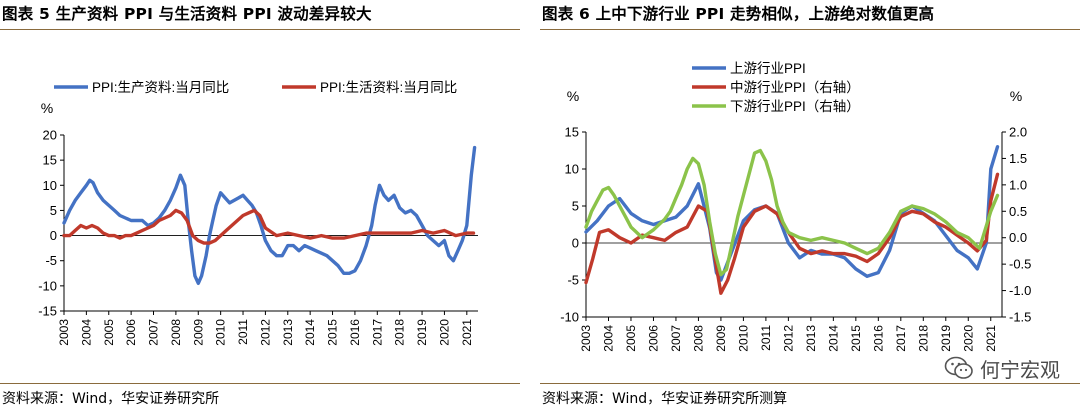 The width and height of the screenshot is (1080, 417). What do you see at coordinates (1020, 290) in the screenshot?
I see `y2-tick-label: -1.0` at bounding box center [1020, 290].